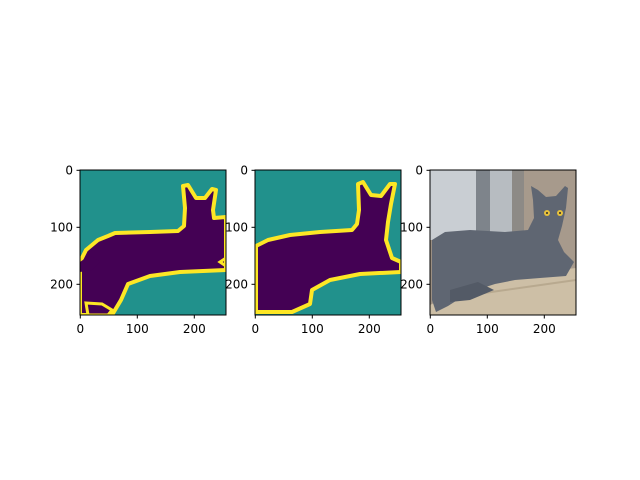 The width and height of the screenshot is (640, 480). I want to click on ground-truth-mask-frame, so click(328, 242).